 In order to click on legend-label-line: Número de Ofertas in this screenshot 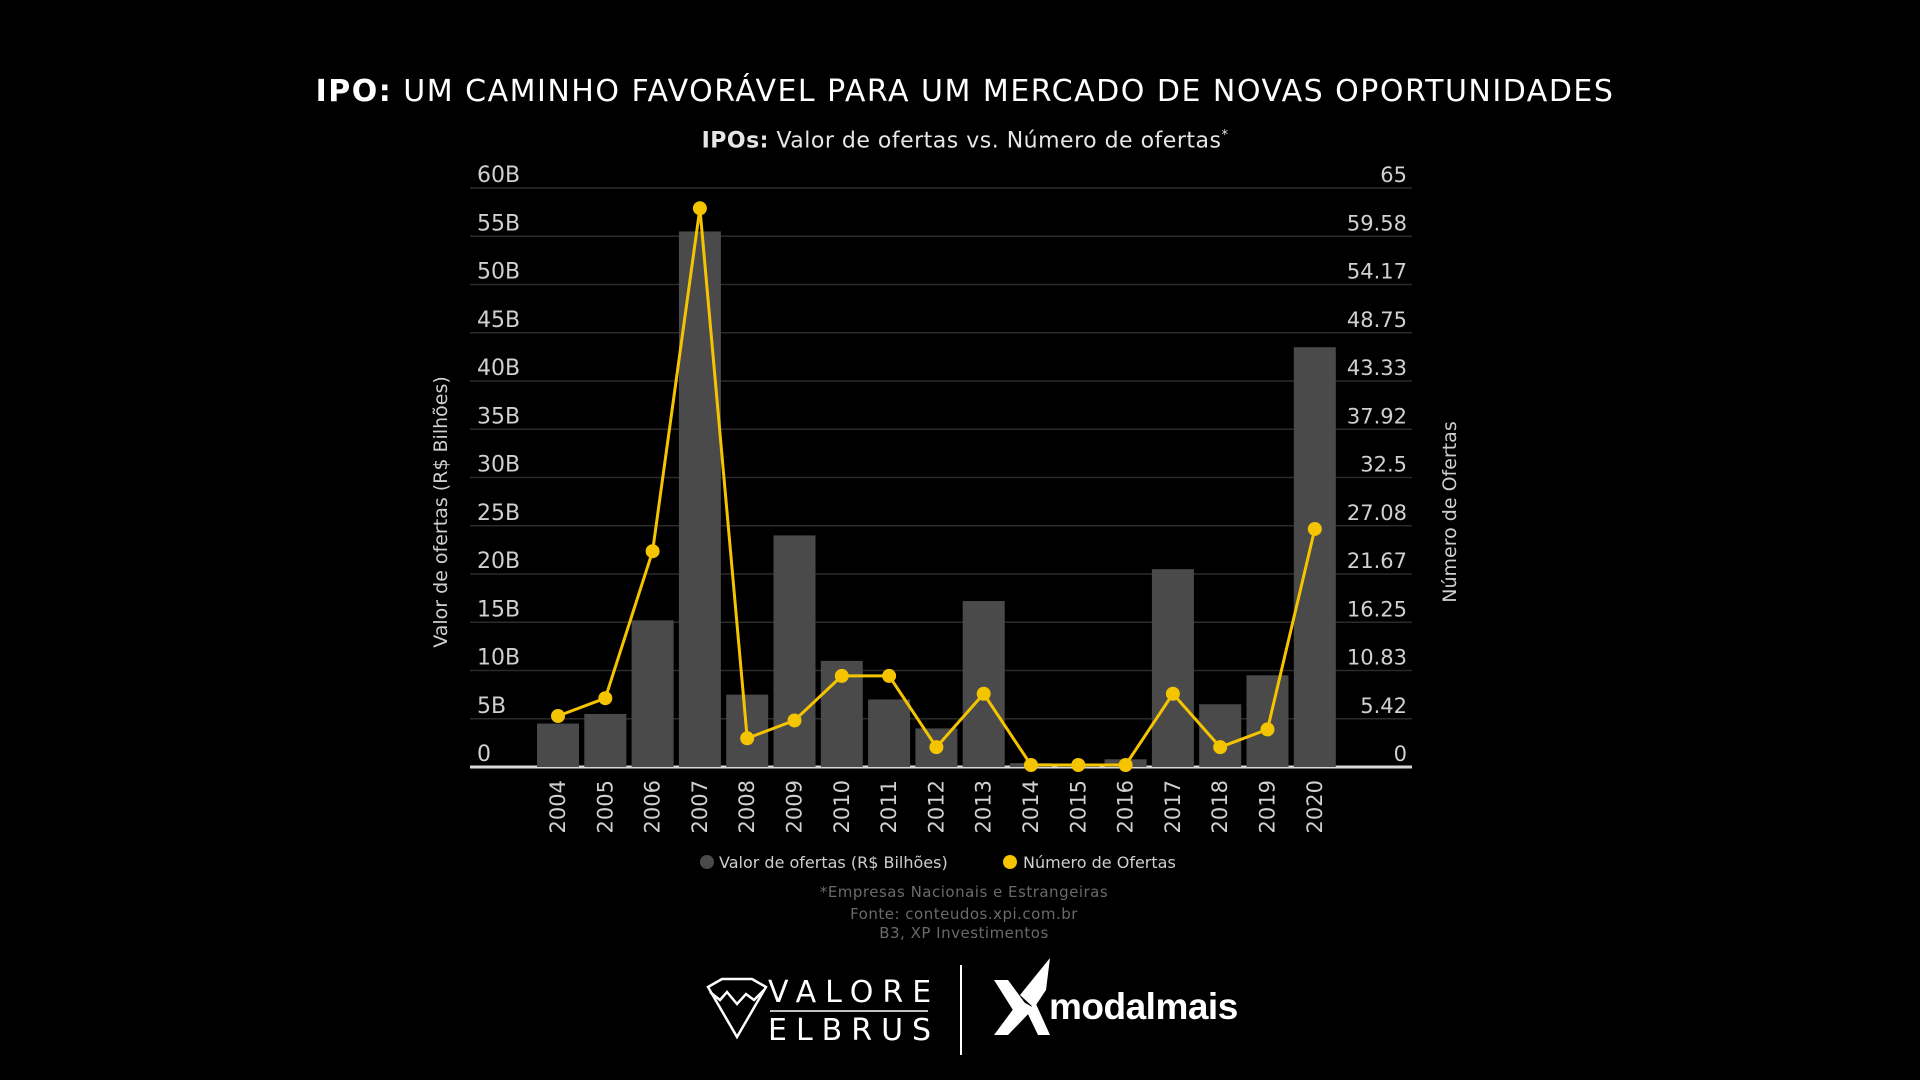, I will do `click(1099, 862)`.